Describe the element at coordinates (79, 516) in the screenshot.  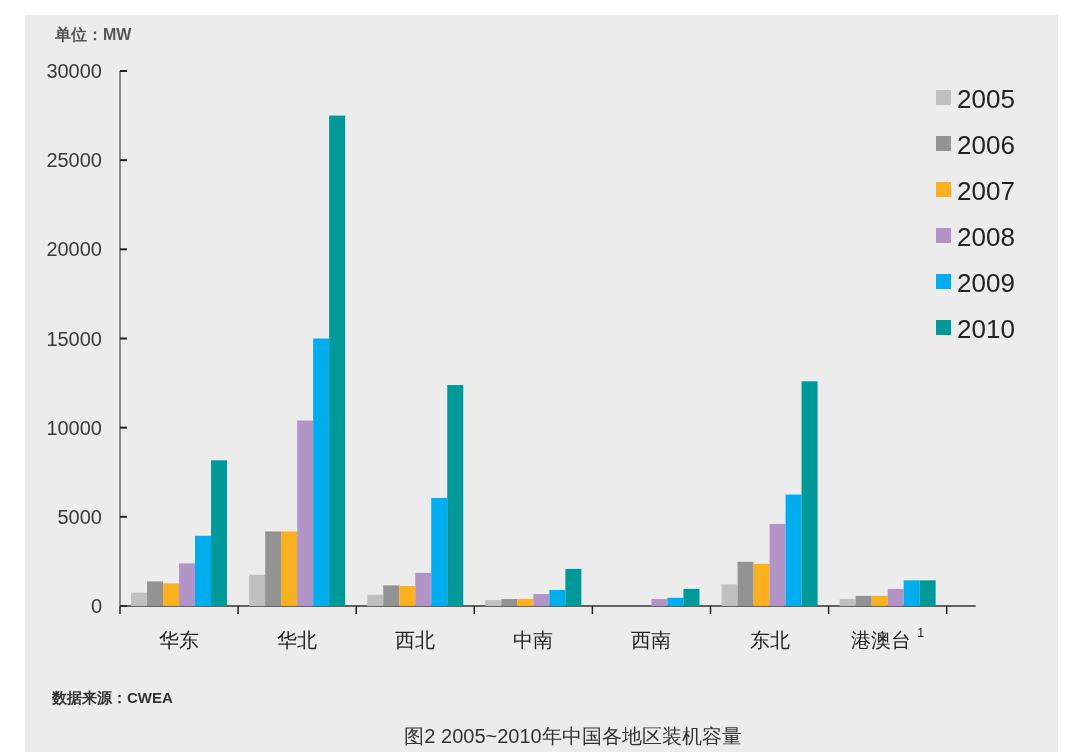
I see `y-tick-label: 5000` at that location.